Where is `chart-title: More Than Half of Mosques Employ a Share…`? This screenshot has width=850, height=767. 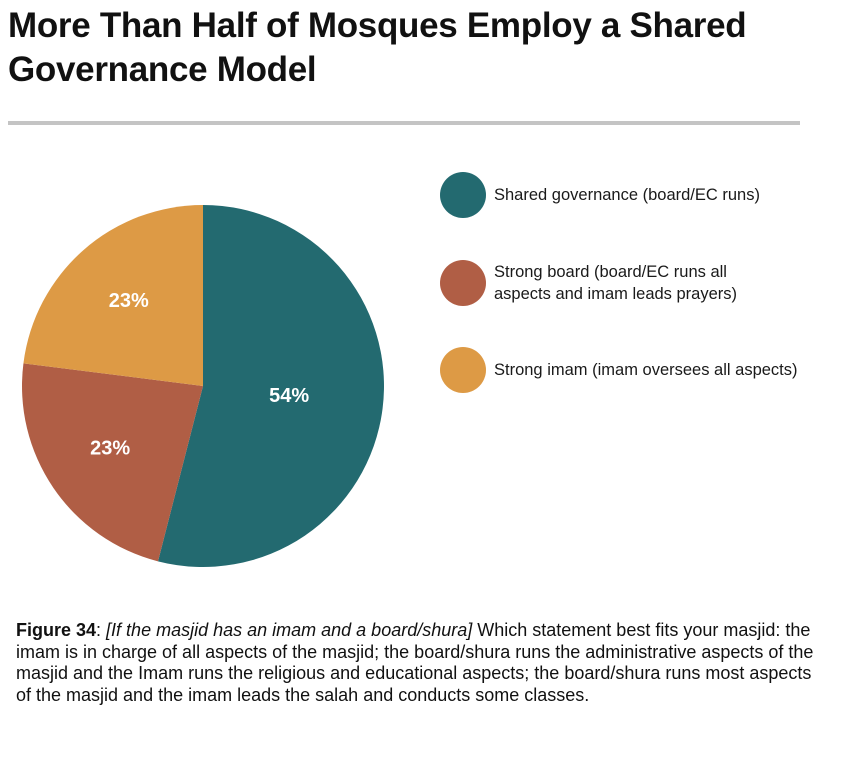
chart-title: More Than Half of Mosques Employ a Share… is located at coordinates (377, 47).